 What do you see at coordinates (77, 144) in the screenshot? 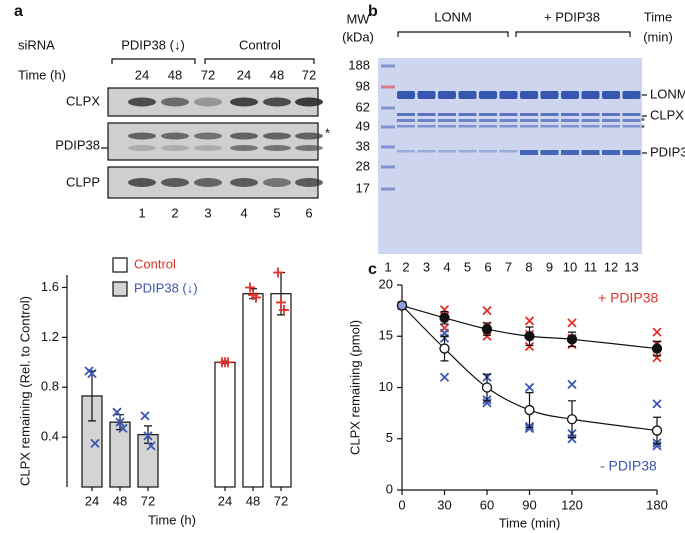
I see `row-label: PDIP38` at bounding box center [77, 144].